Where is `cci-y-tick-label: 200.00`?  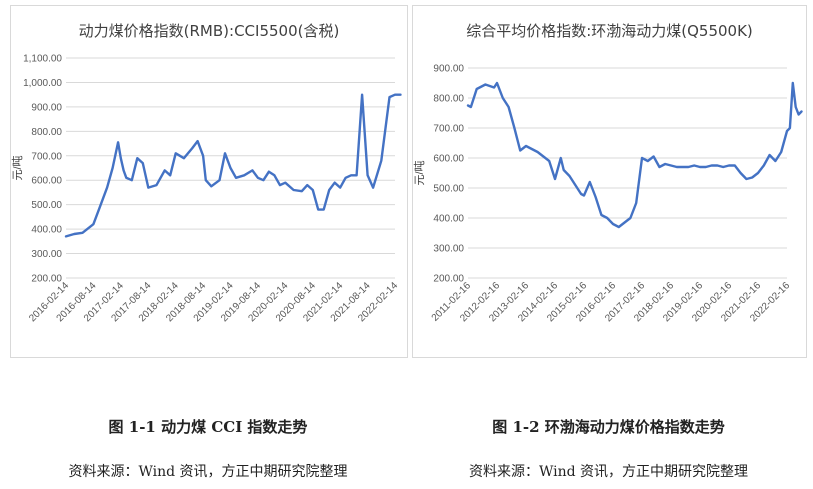 cci-y-tick-label: 200.00 is located at coordinates (46, 279).